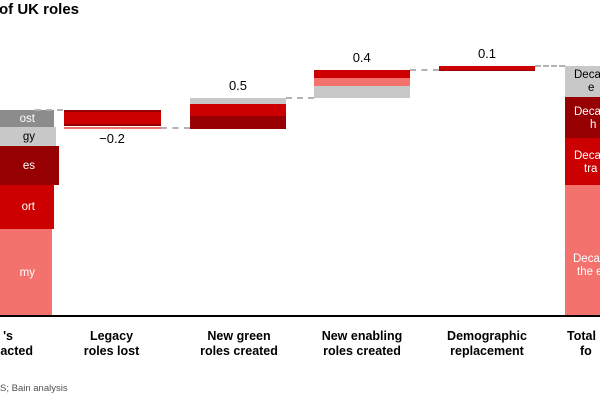  I want to click on demographic-bar-red, so click(487, 67).